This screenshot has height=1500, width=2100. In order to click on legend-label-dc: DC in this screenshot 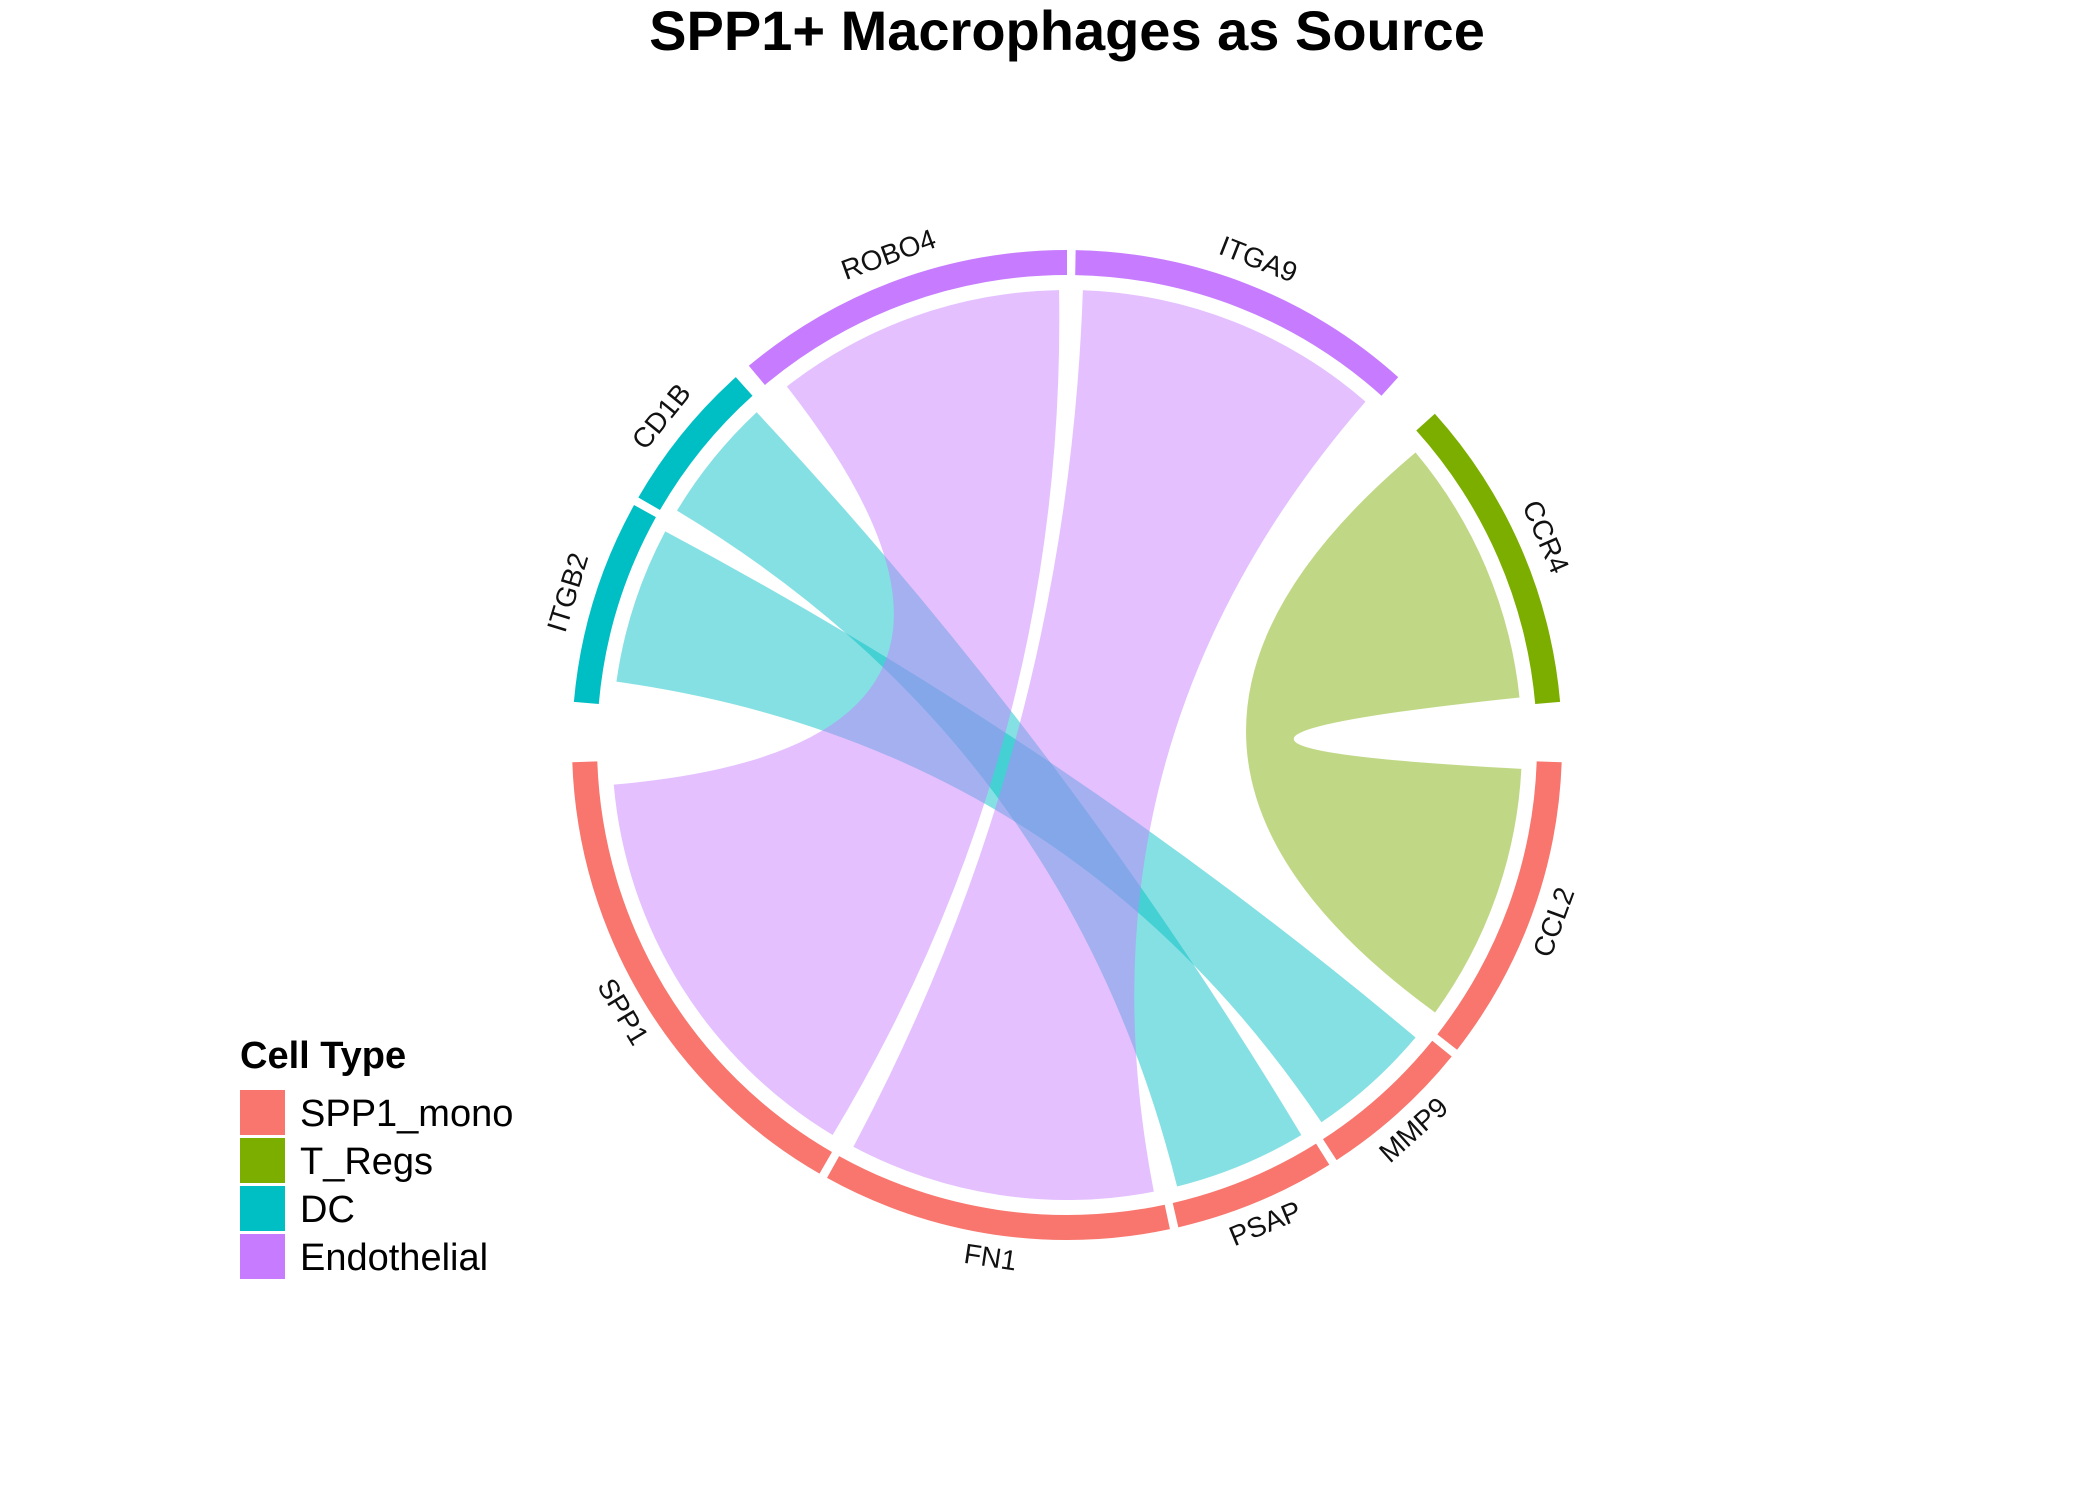, I will do `click(327, 1210)`.